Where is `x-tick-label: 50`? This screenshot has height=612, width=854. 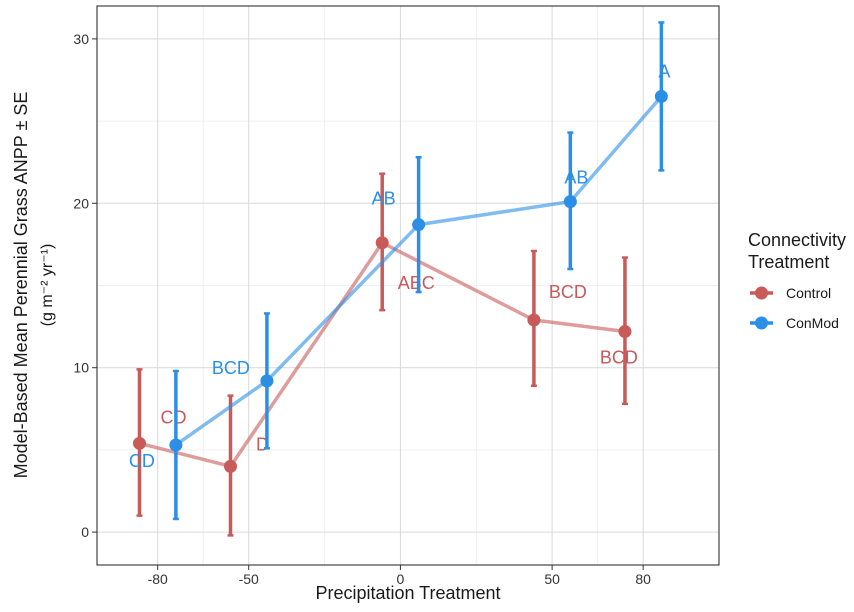
x-tick-label: 50 is located at coordinates (552, 579).